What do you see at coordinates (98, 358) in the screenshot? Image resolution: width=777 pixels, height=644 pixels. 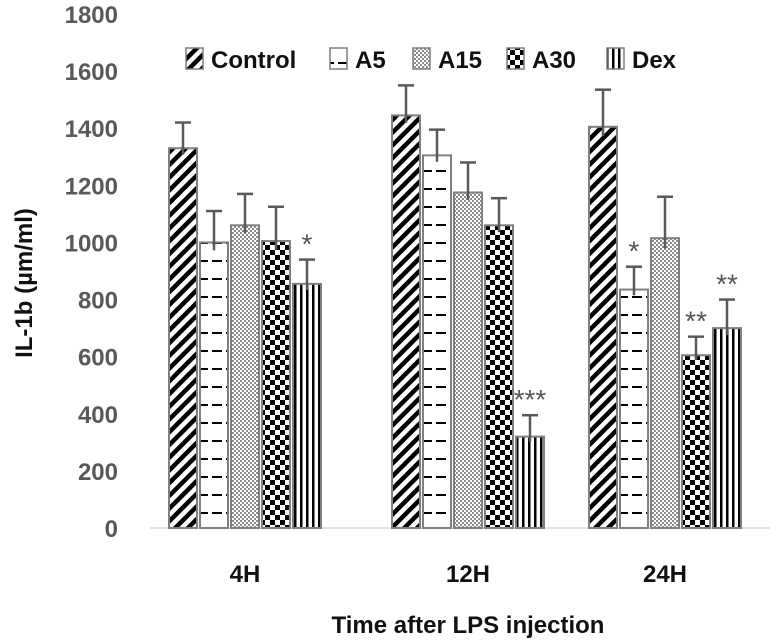 I see `y-tick-label: 600` at bounding box center [98, 358].